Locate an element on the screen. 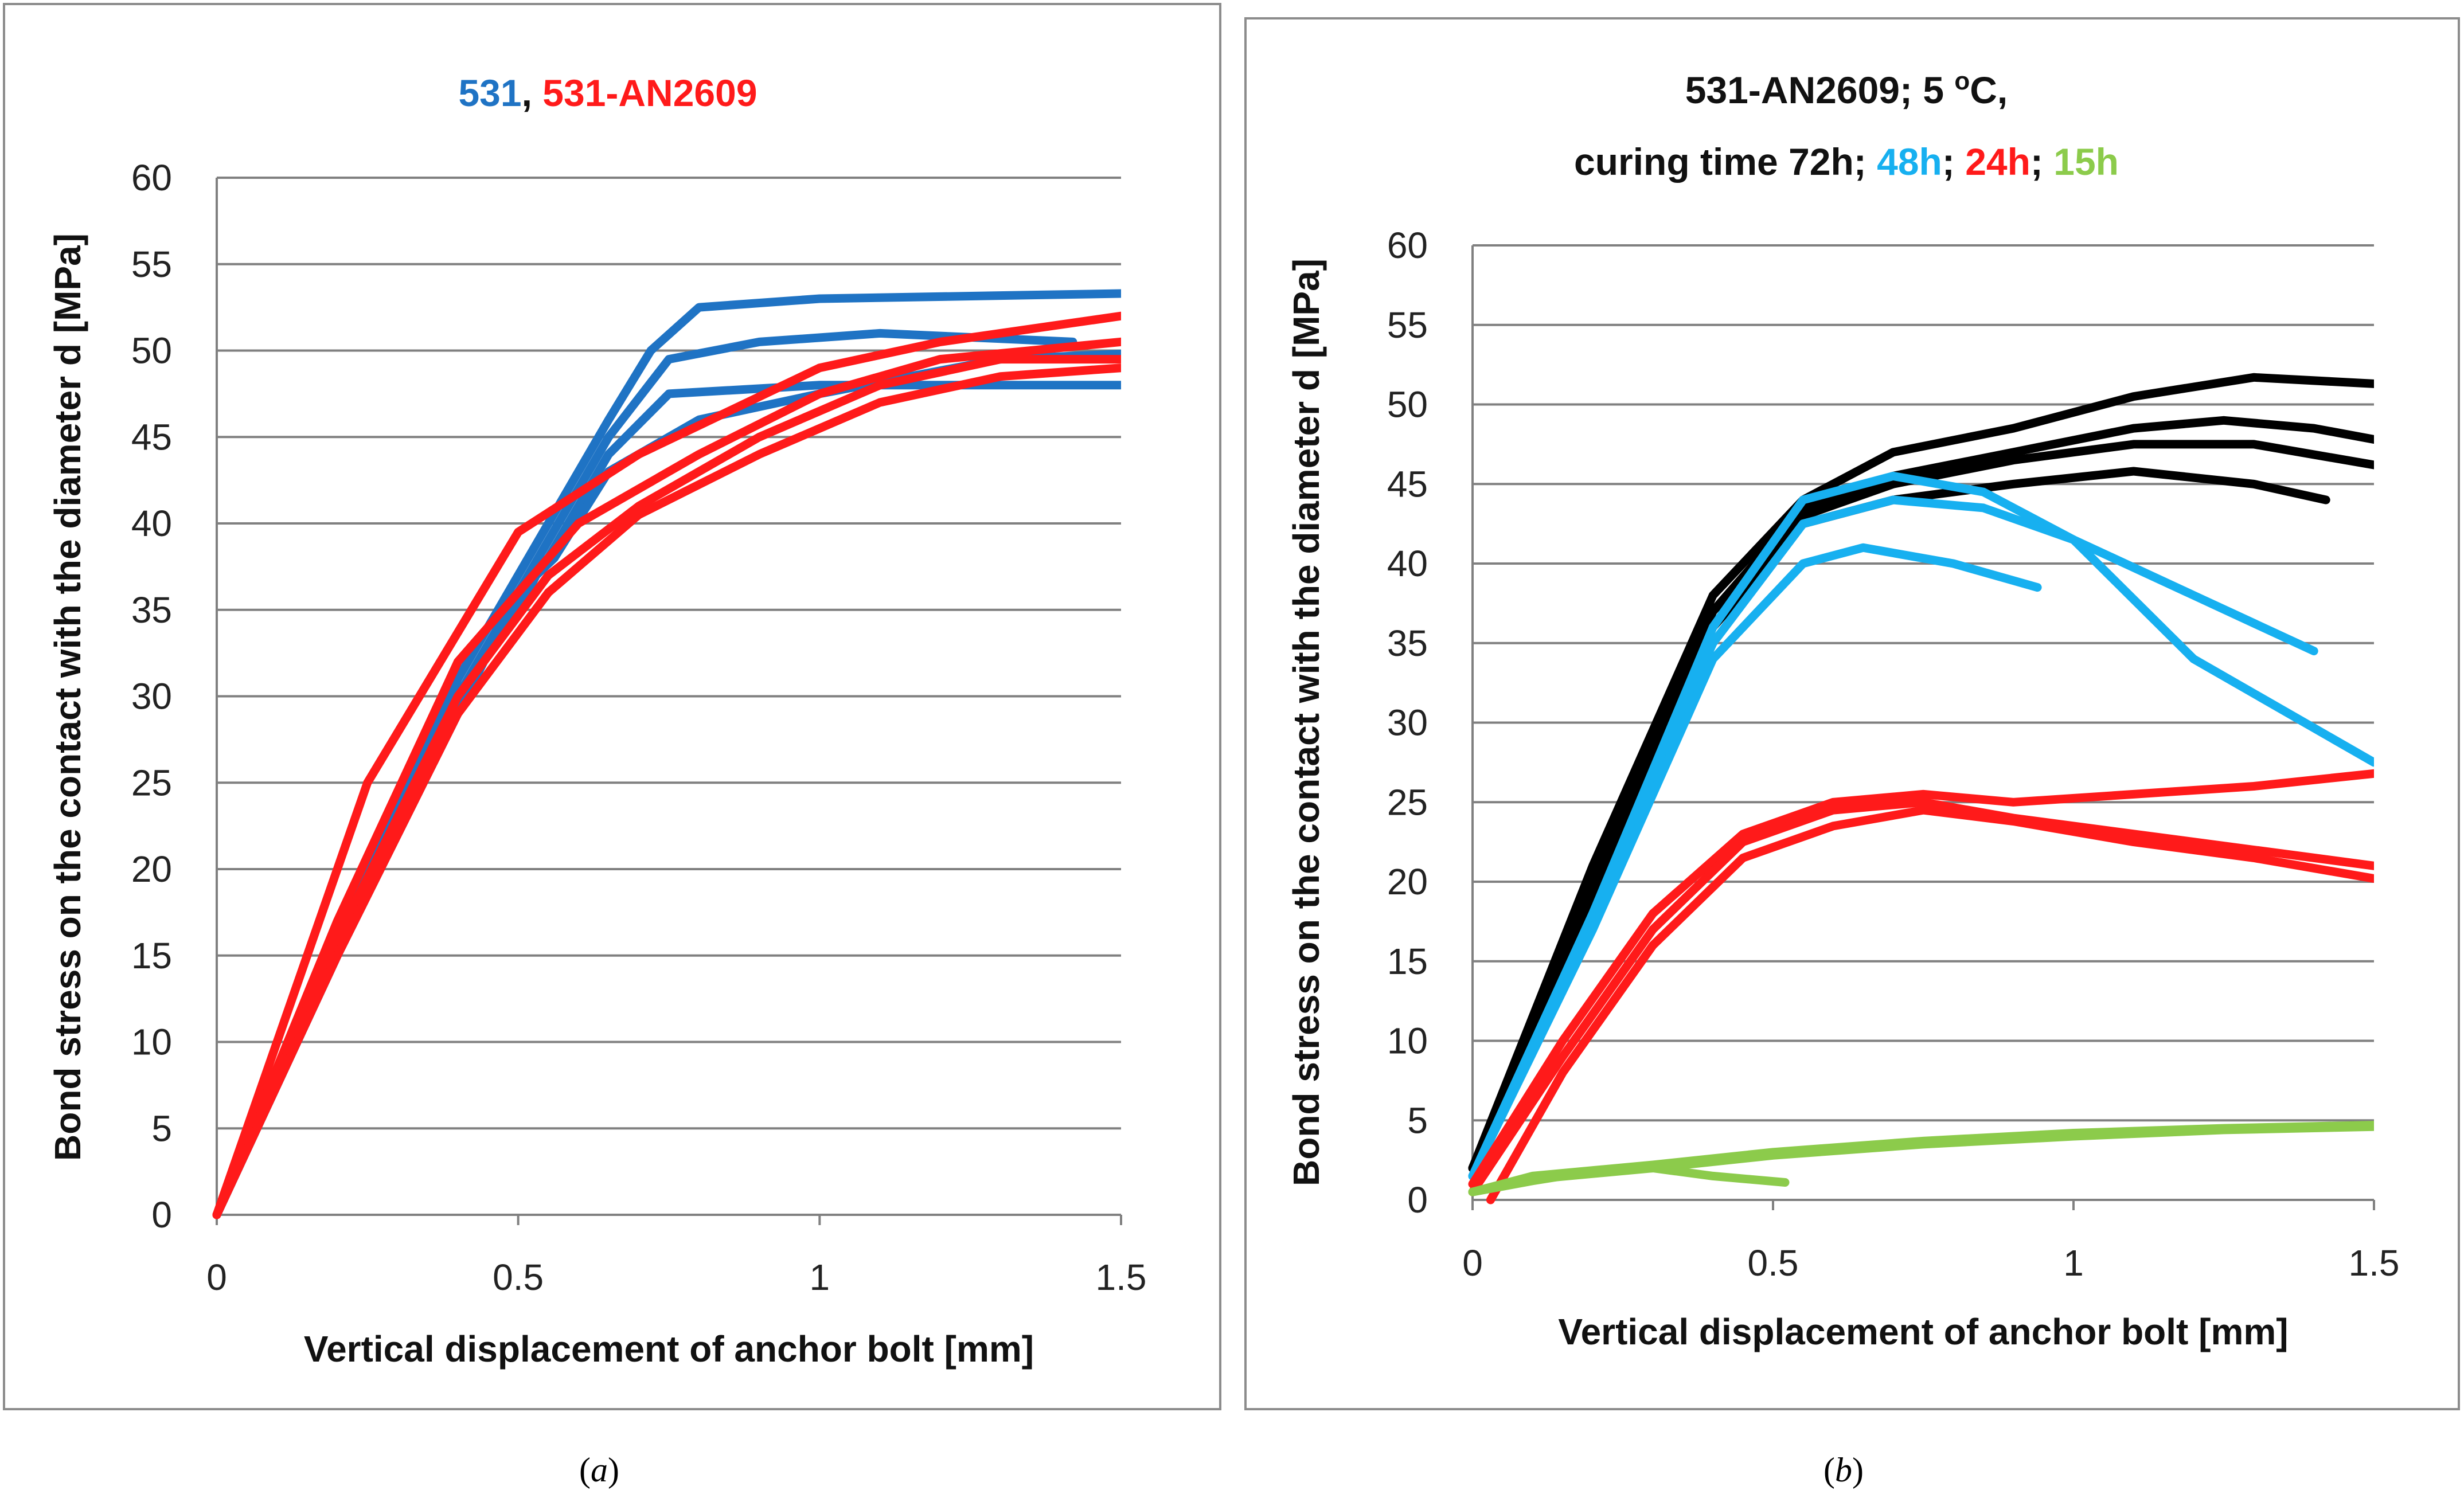 Image resolution: width=2464 pixels, height=1494 pixels. caption-a: (a) is located at coordinates (599, 1470).